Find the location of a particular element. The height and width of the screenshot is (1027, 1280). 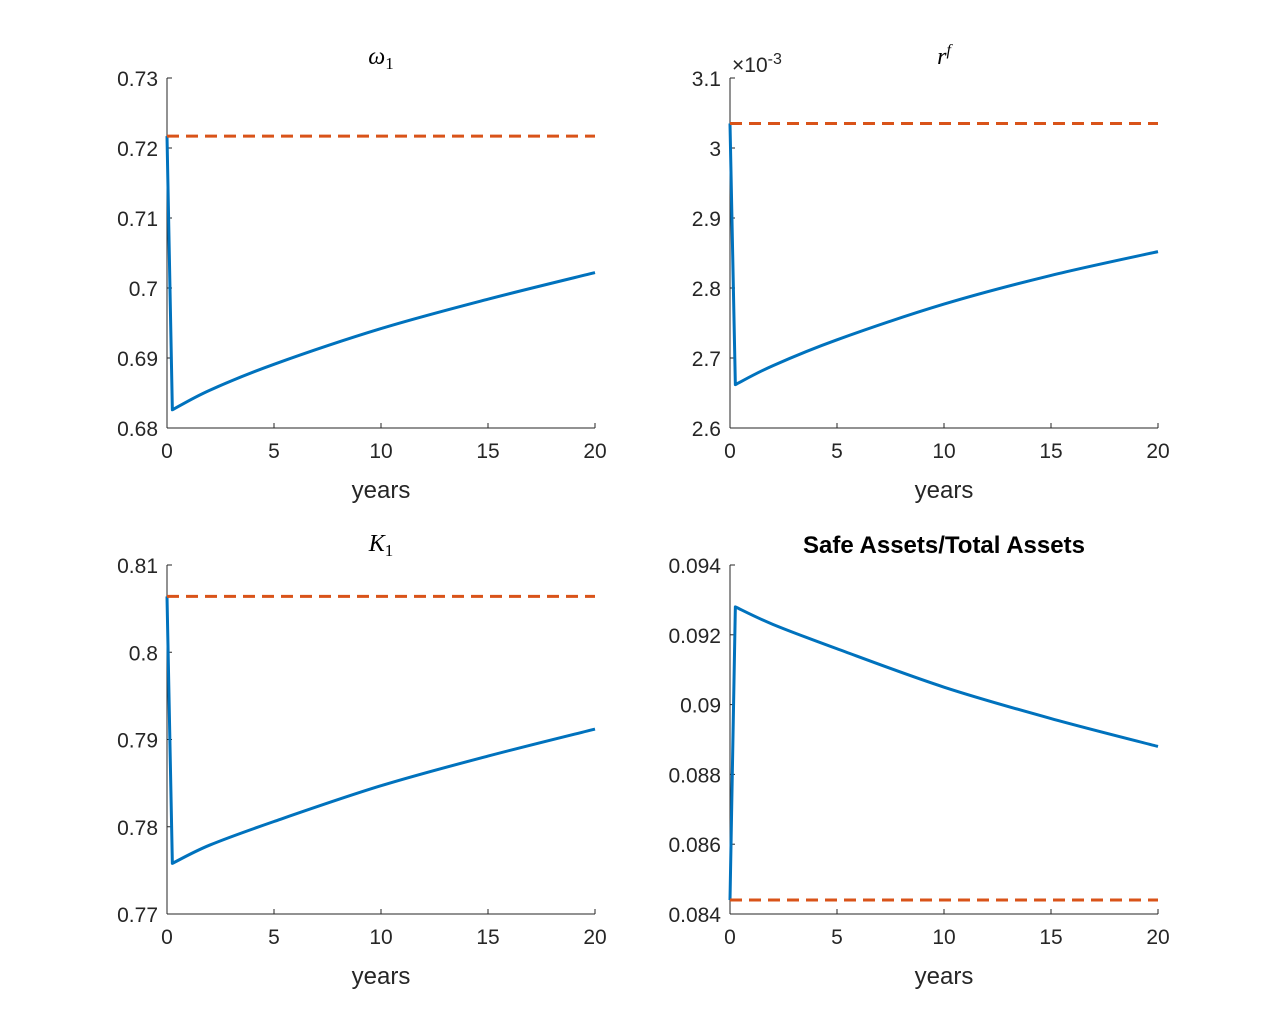

y-tick-label: 2.7 is located at coordinates (706, 359).